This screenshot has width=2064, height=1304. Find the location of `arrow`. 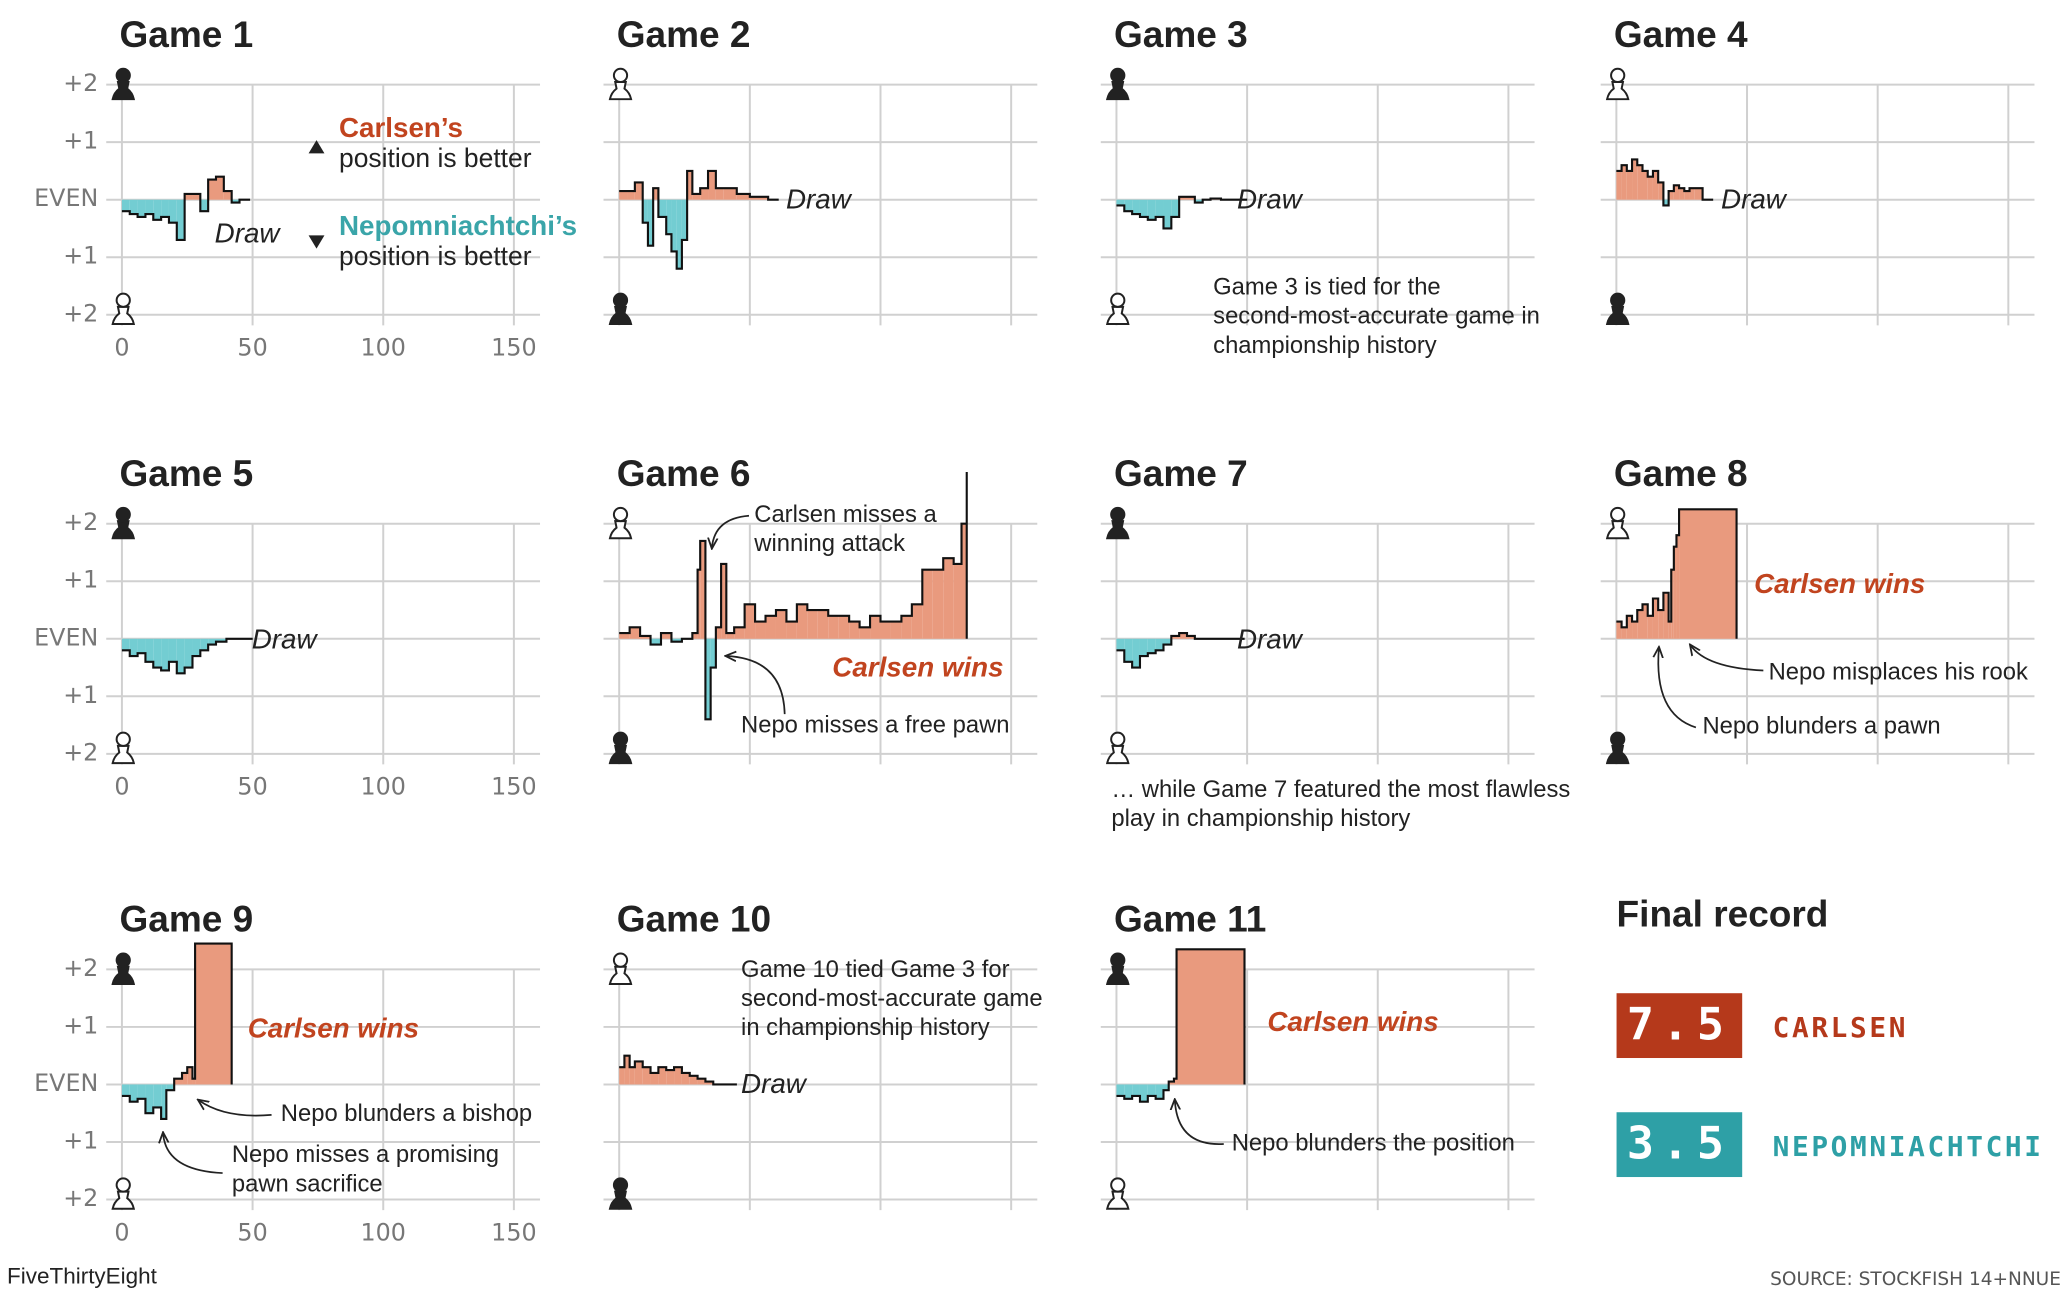

arrow is located at coordinates (235, 1108).